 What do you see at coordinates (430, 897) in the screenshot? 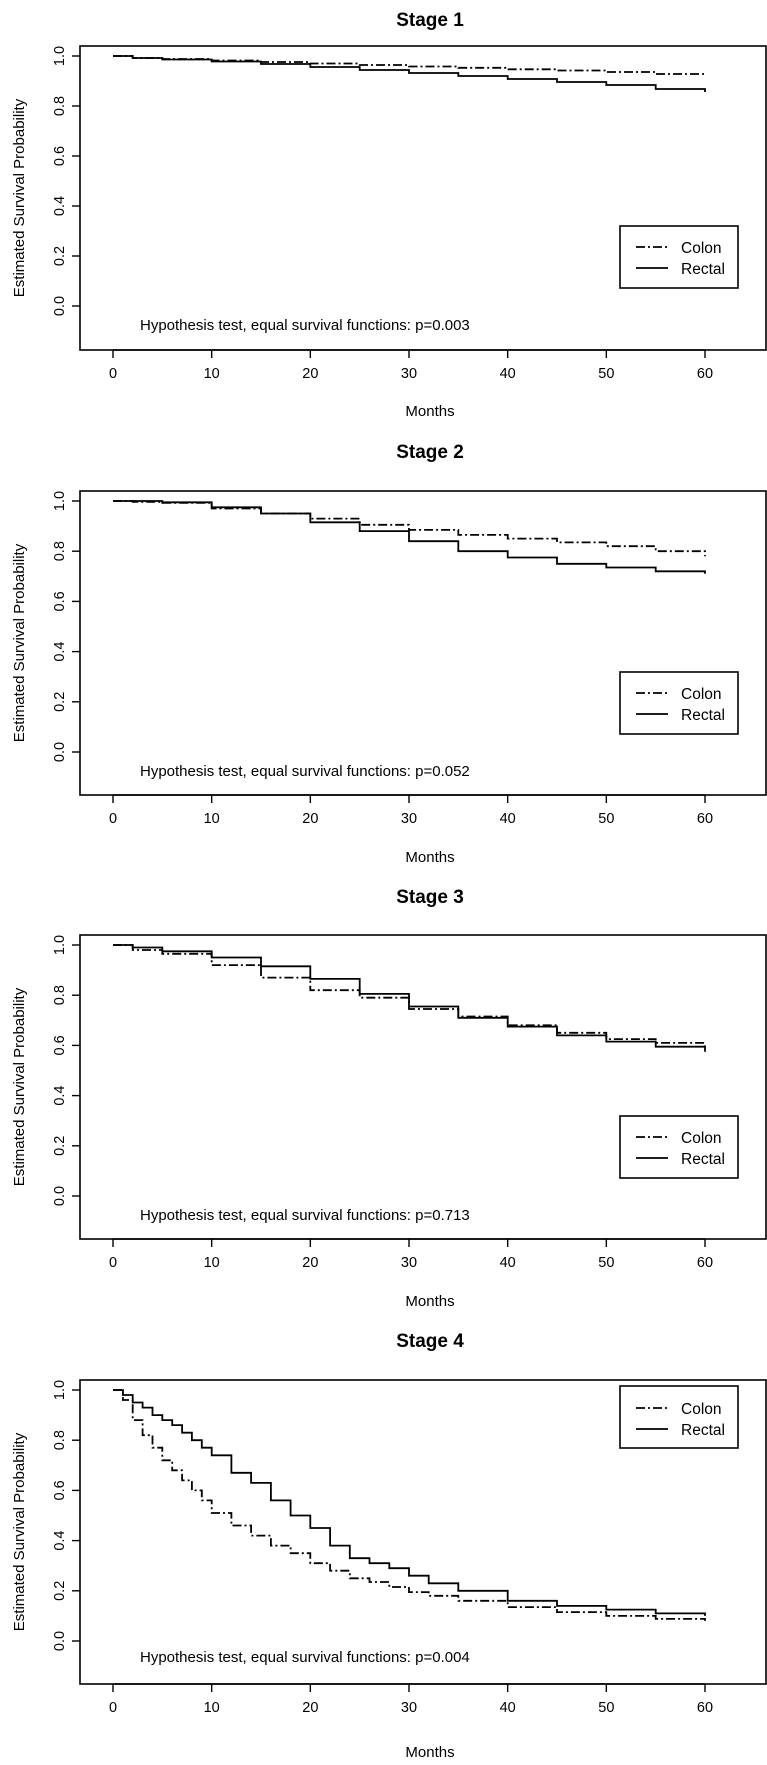
I see `panel-title: Stage 3` at bounding box center [430, 897].